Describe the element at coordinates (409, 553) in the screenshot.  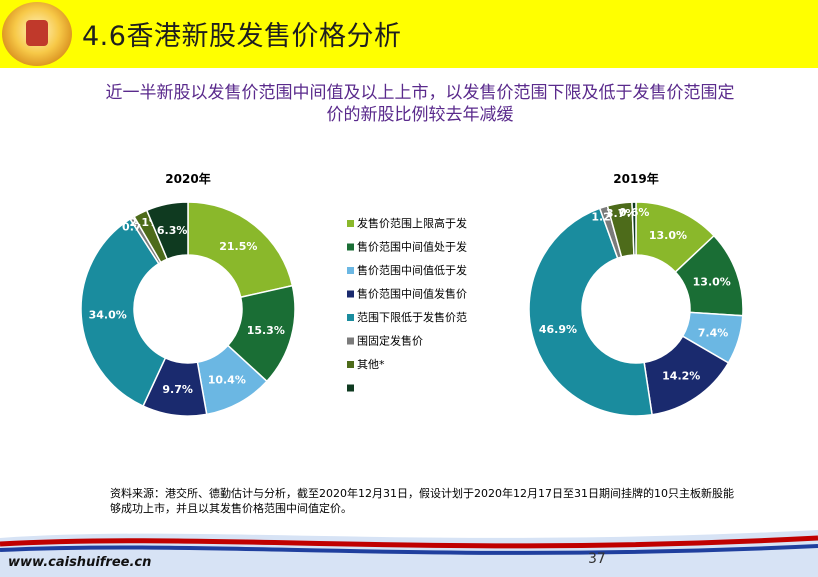
I see `footer-wave-decoration` at that location.